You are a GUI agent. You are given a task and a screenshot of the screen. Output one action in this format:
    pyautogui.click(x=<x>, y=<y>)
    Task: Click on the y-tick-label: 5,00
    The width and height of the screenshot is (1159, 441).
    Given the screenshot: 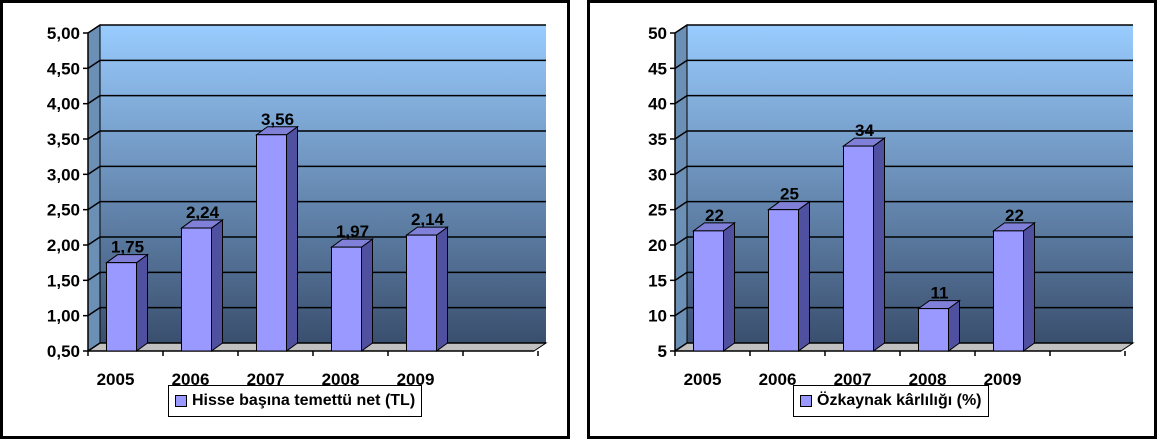 What is the action you would take?
    pyautogui.click(x=63, y=33)
    